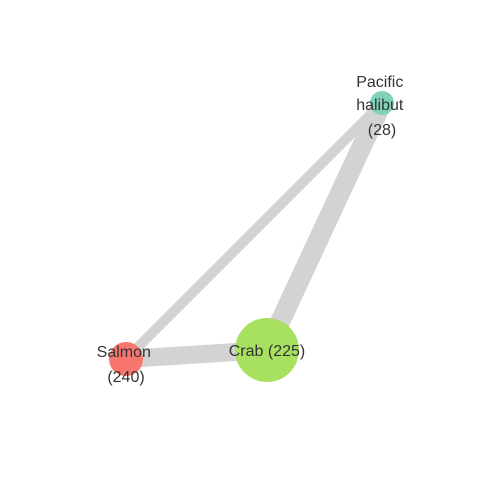 The image size is (480, 480). I want to click on node-label-salmon: Salmon (240), so click(126, 365).